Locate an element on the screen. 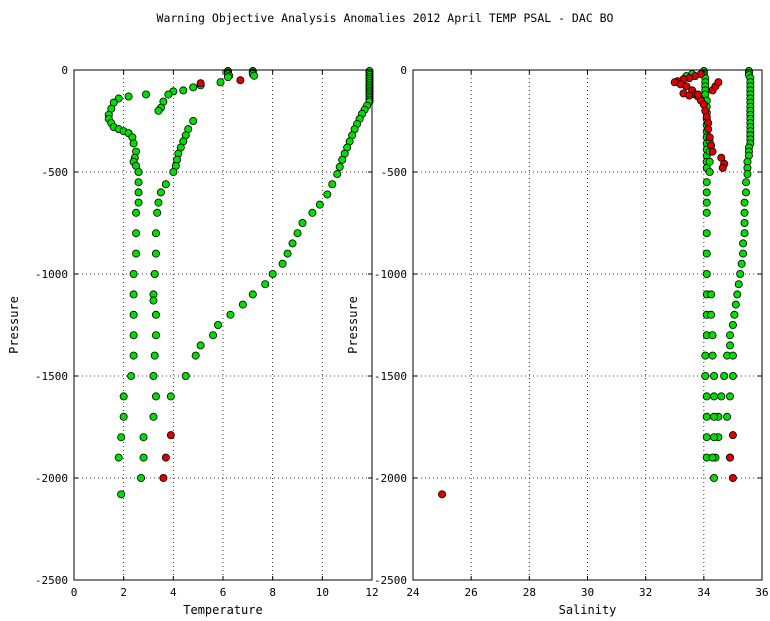 Image resolution: width=770 pixels, height=621 pixels. x-tick-label: 8 is located at coordinates (272, 592).